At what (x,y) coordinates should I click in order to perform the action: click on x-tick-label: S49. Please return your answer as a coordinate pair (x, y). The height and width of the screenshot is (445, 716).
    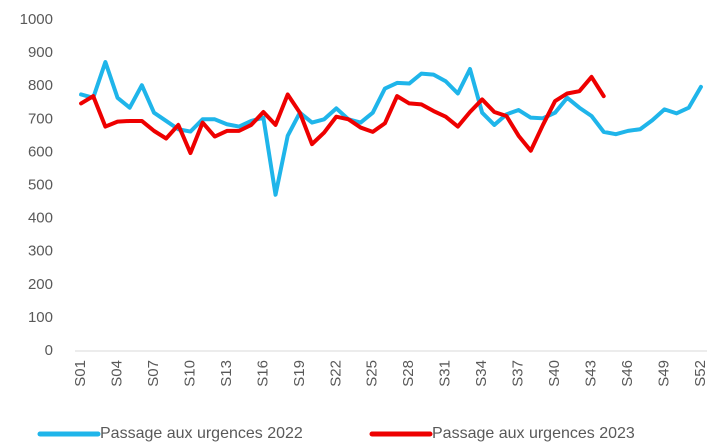
    Looking at the image, I should click on (663, 373).